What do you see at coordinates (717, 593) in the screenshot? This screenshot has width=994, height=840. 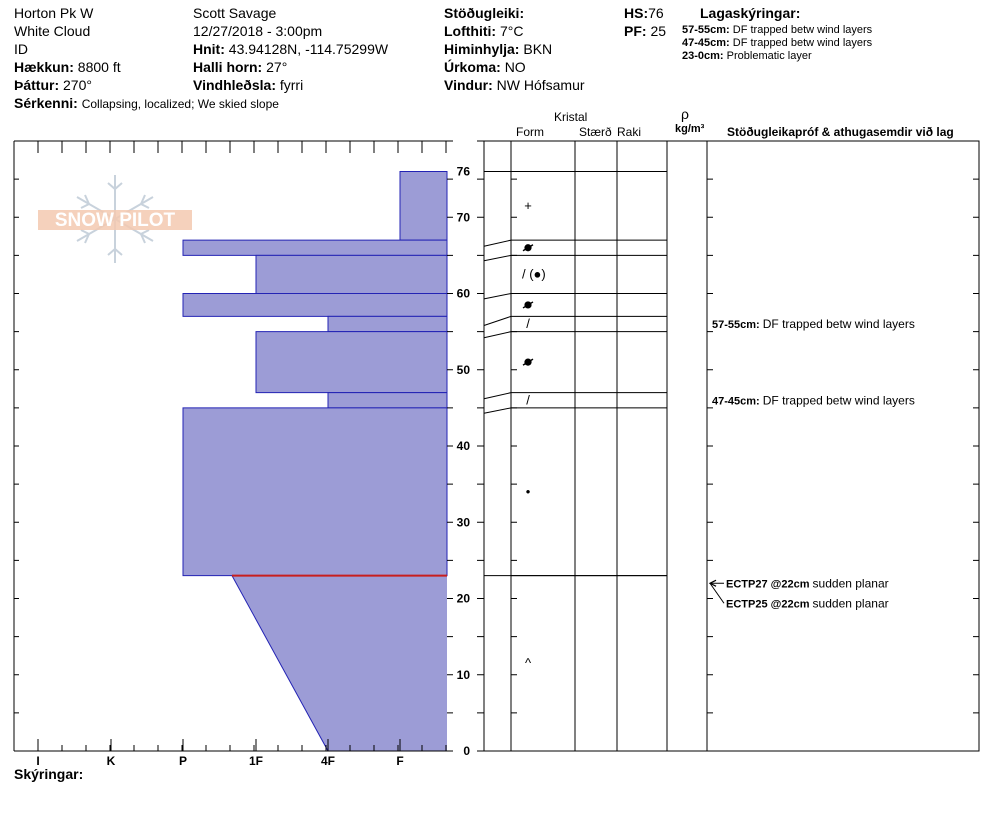 I see `test-arrow` at bounding box center [717, 593].